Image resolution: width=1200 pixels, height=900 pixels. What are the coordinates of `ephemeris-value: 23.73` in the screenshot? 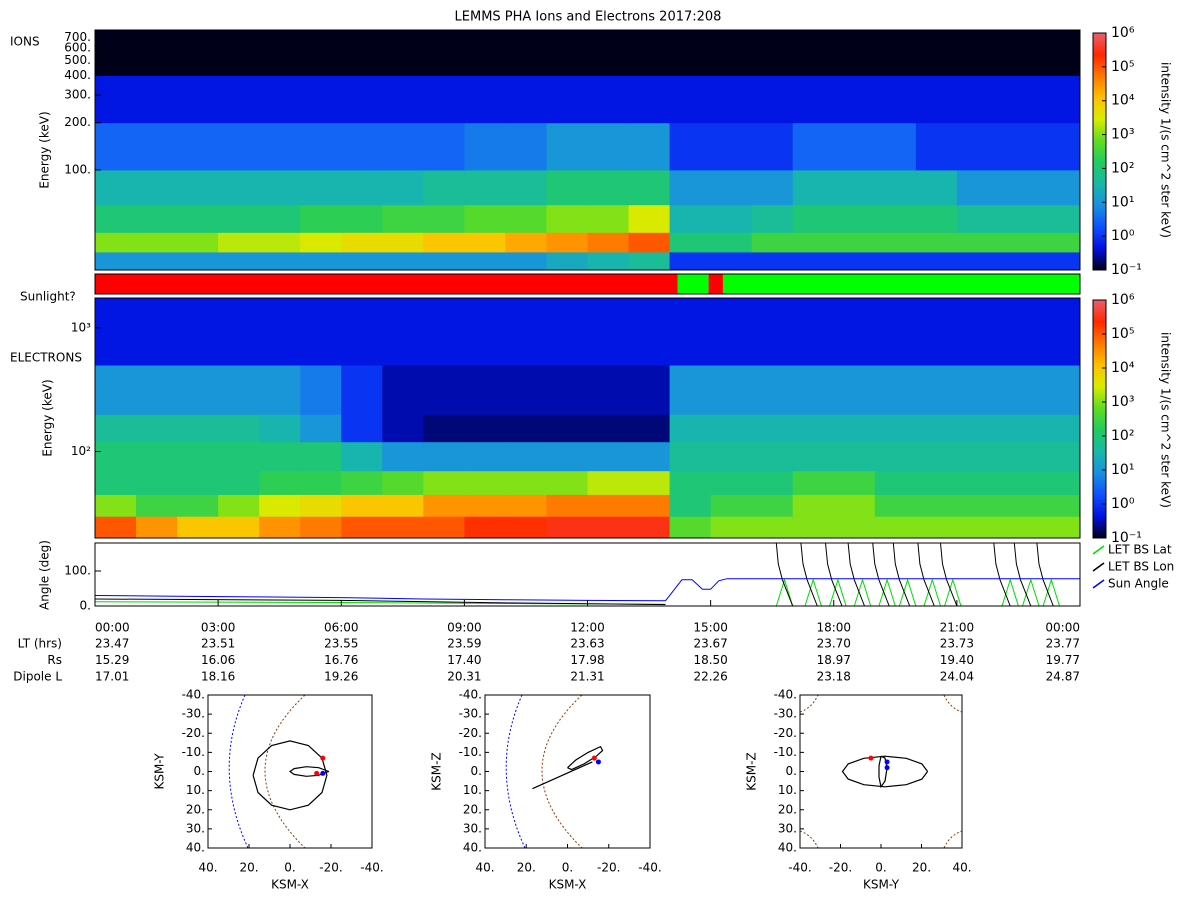 It's located at (957, 644).